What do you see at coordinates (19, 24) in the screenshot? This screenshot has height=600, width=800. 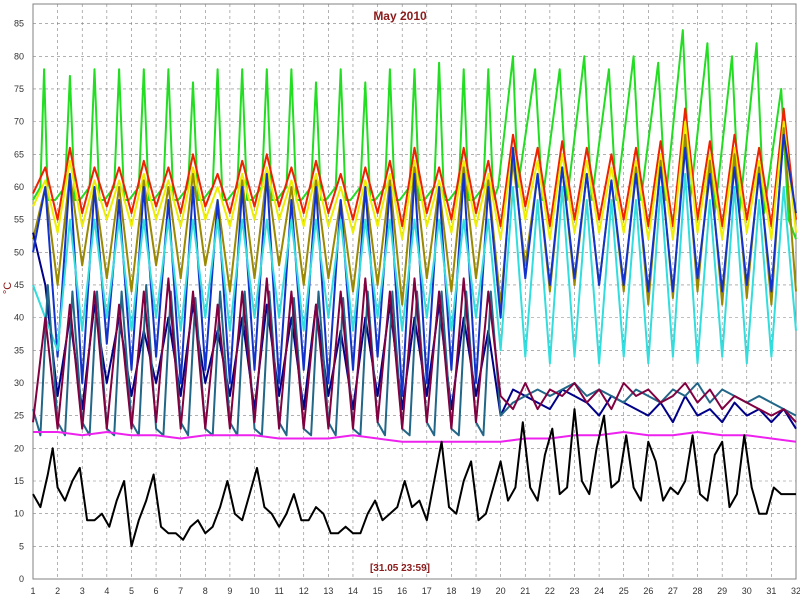 I see `y-tick-label: 85` at bounding box center [19, 24].